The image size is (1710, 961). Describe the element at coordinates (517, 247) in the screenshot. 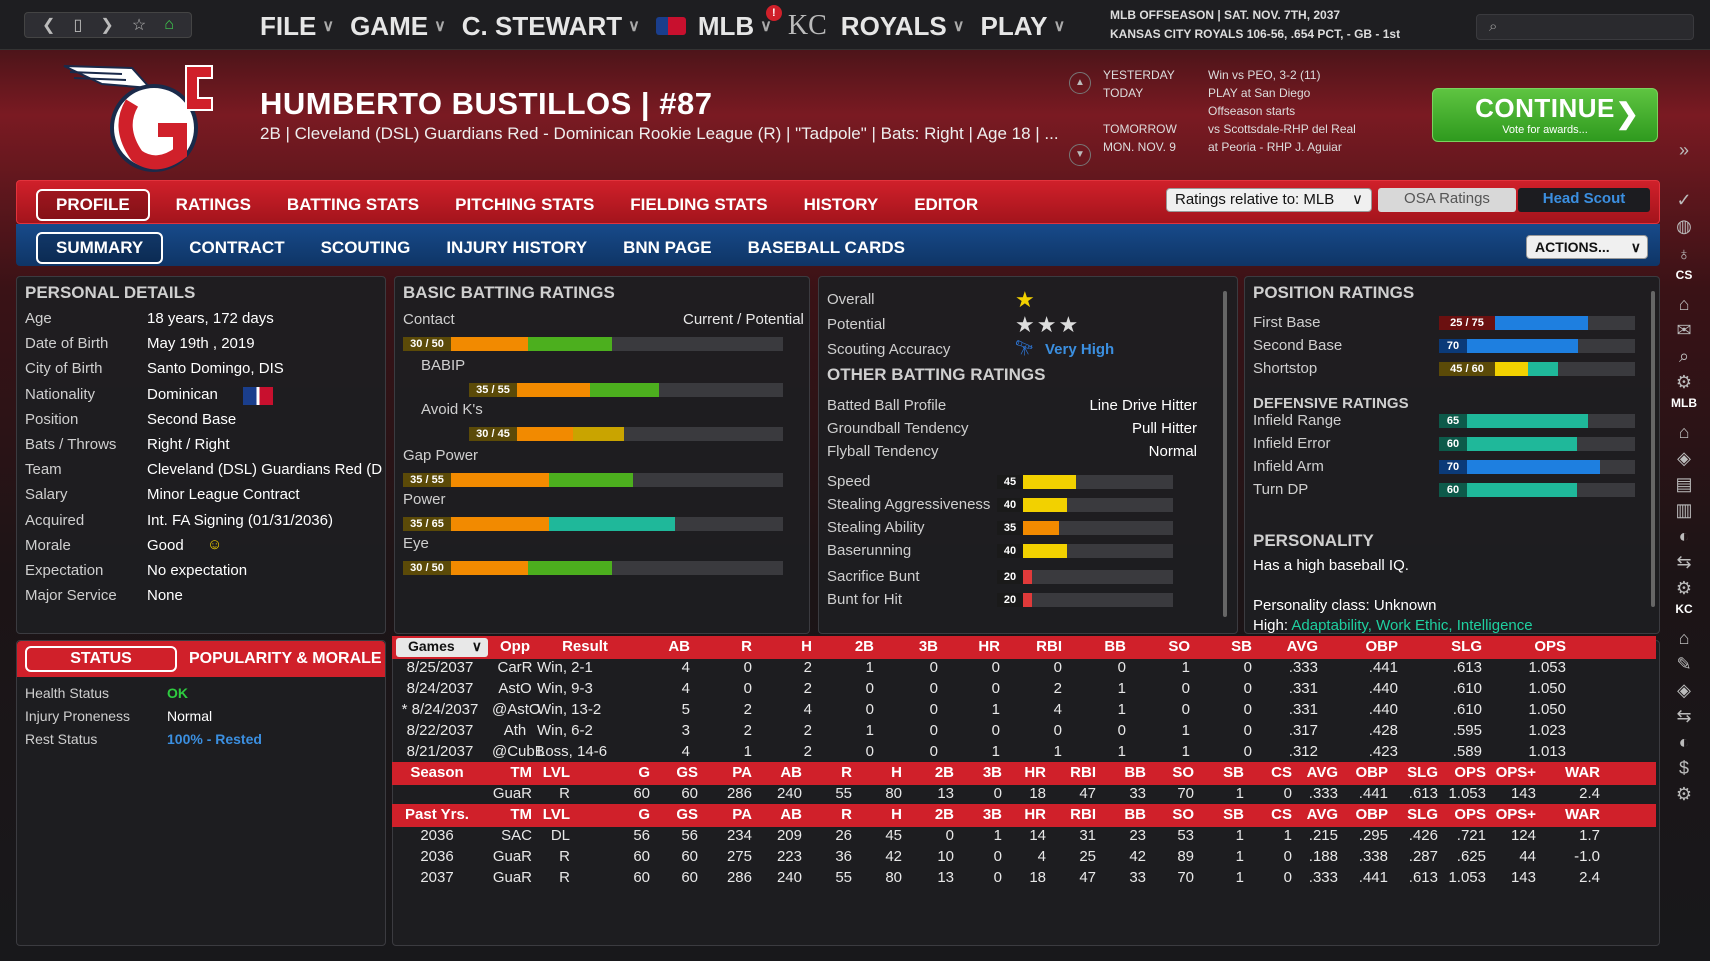

I see `tab-injury-history: INJURY HISTORY` at that location.